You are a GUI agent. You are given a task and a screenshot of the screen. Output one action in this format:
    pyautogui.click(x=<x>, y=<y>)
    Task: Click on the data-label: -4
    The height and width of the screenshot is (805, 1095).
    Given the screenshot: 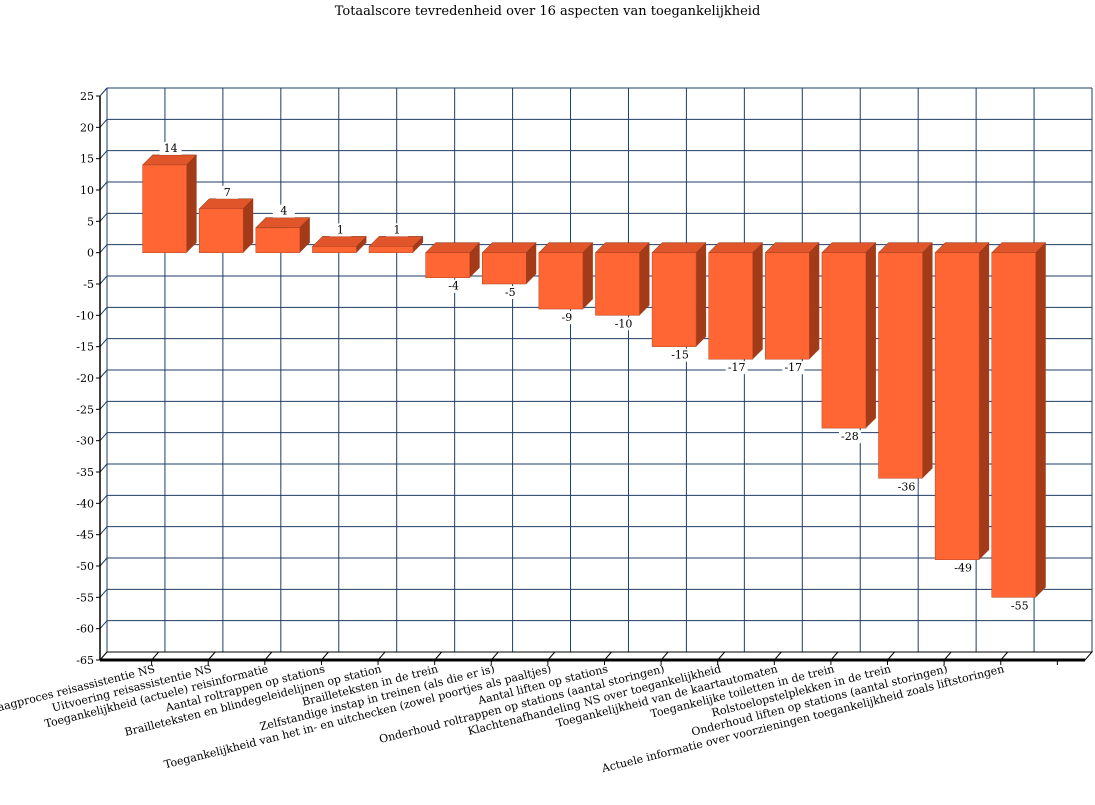 What is the action you would take?
    pyautogui.click(x=453, y=286)
    